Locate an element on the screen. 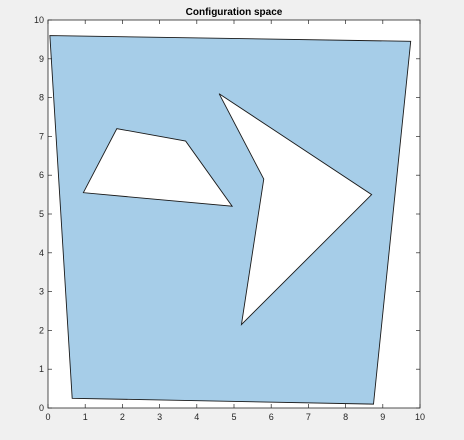  y-tick-label: 9 is located at coordinates (41, 59).